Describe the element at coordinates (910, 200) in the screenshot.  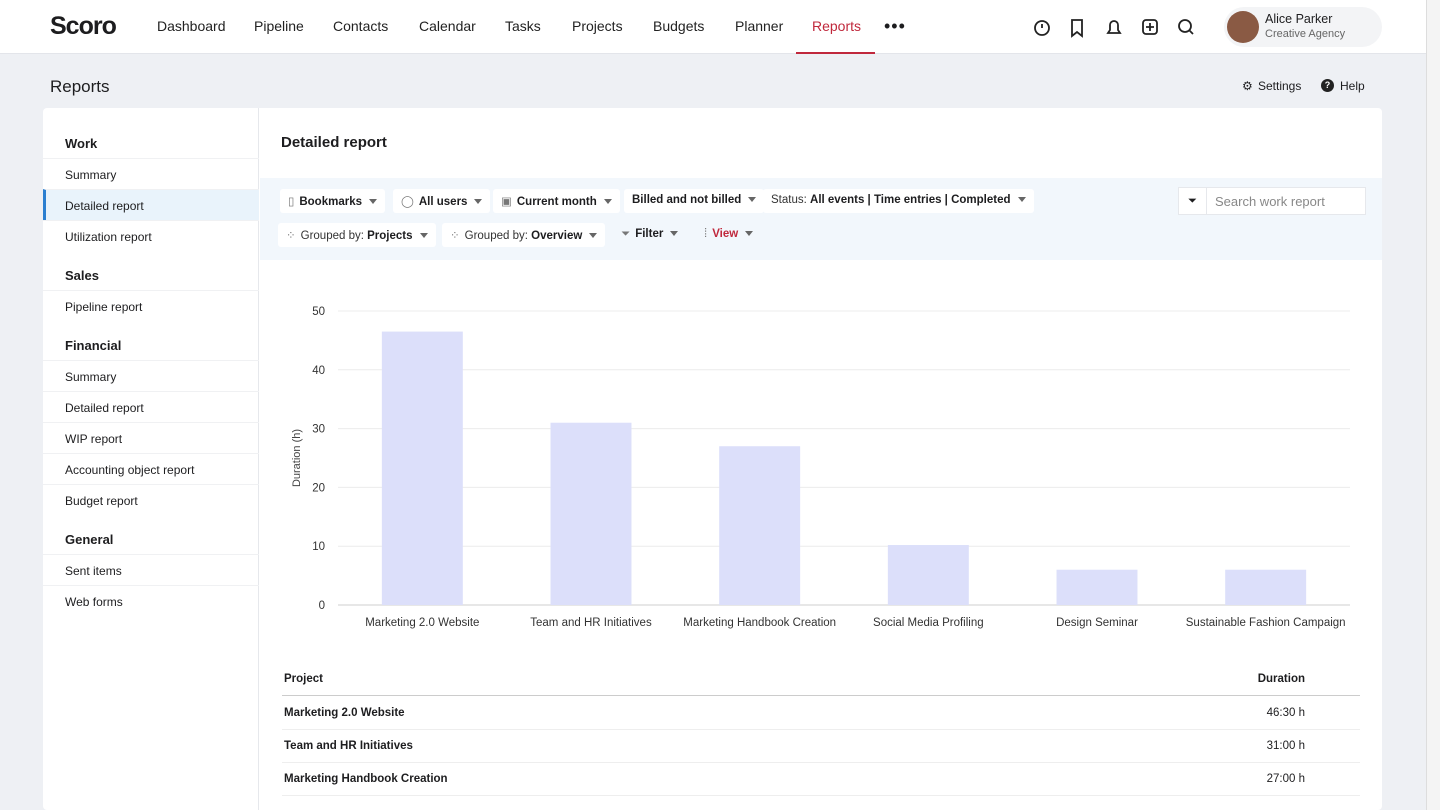
I see `chip-label: All events | Time entries | Completed` at that location.